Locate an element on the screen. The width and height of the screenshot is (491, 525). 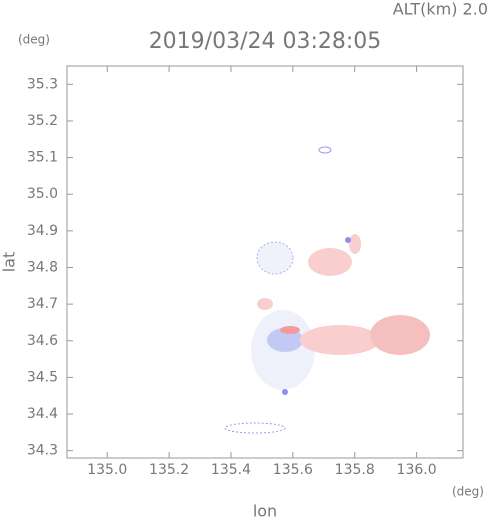
y-tick-label: 35.2 is located at coordinates (42, 121).